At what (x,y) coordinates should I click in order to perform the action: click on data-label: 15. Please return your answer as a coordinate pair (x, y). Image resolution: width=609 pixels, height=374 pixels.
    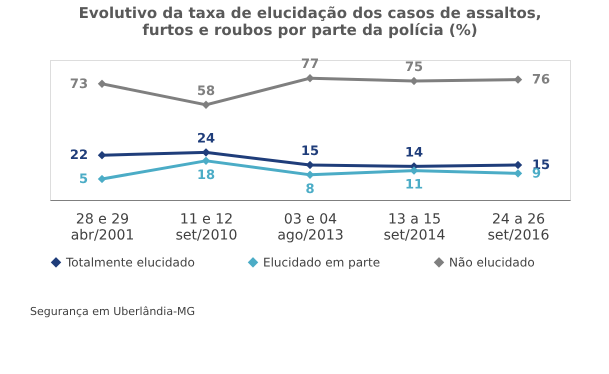
    Looking at the image, I should click on (310, 151).